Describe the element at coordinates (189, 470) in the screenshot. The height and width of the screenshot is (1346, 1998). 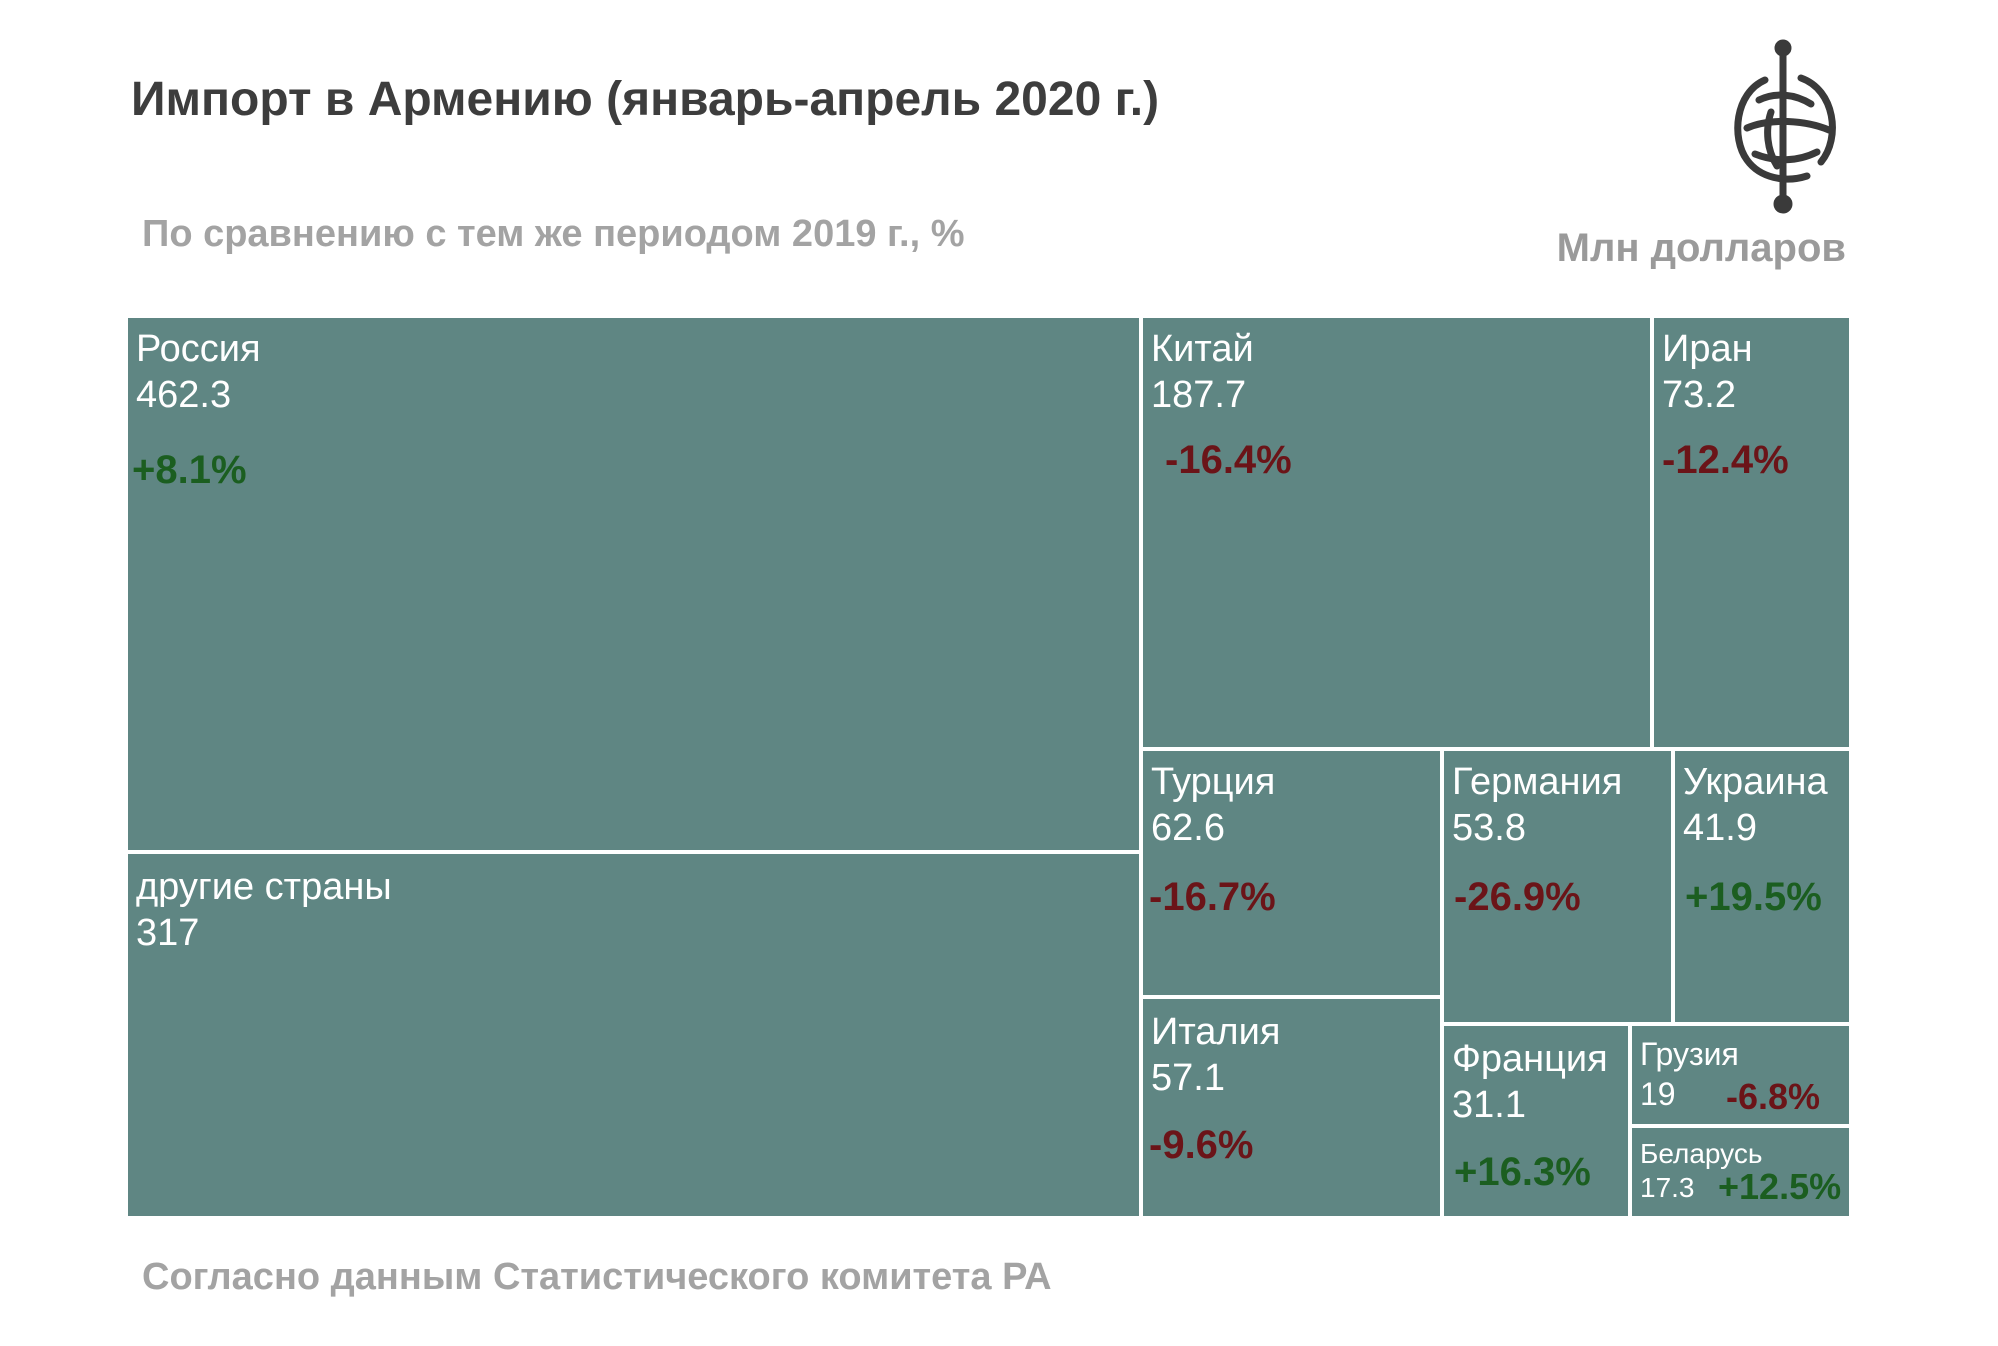
I see `tile-change-label: +8.1%` at that location.